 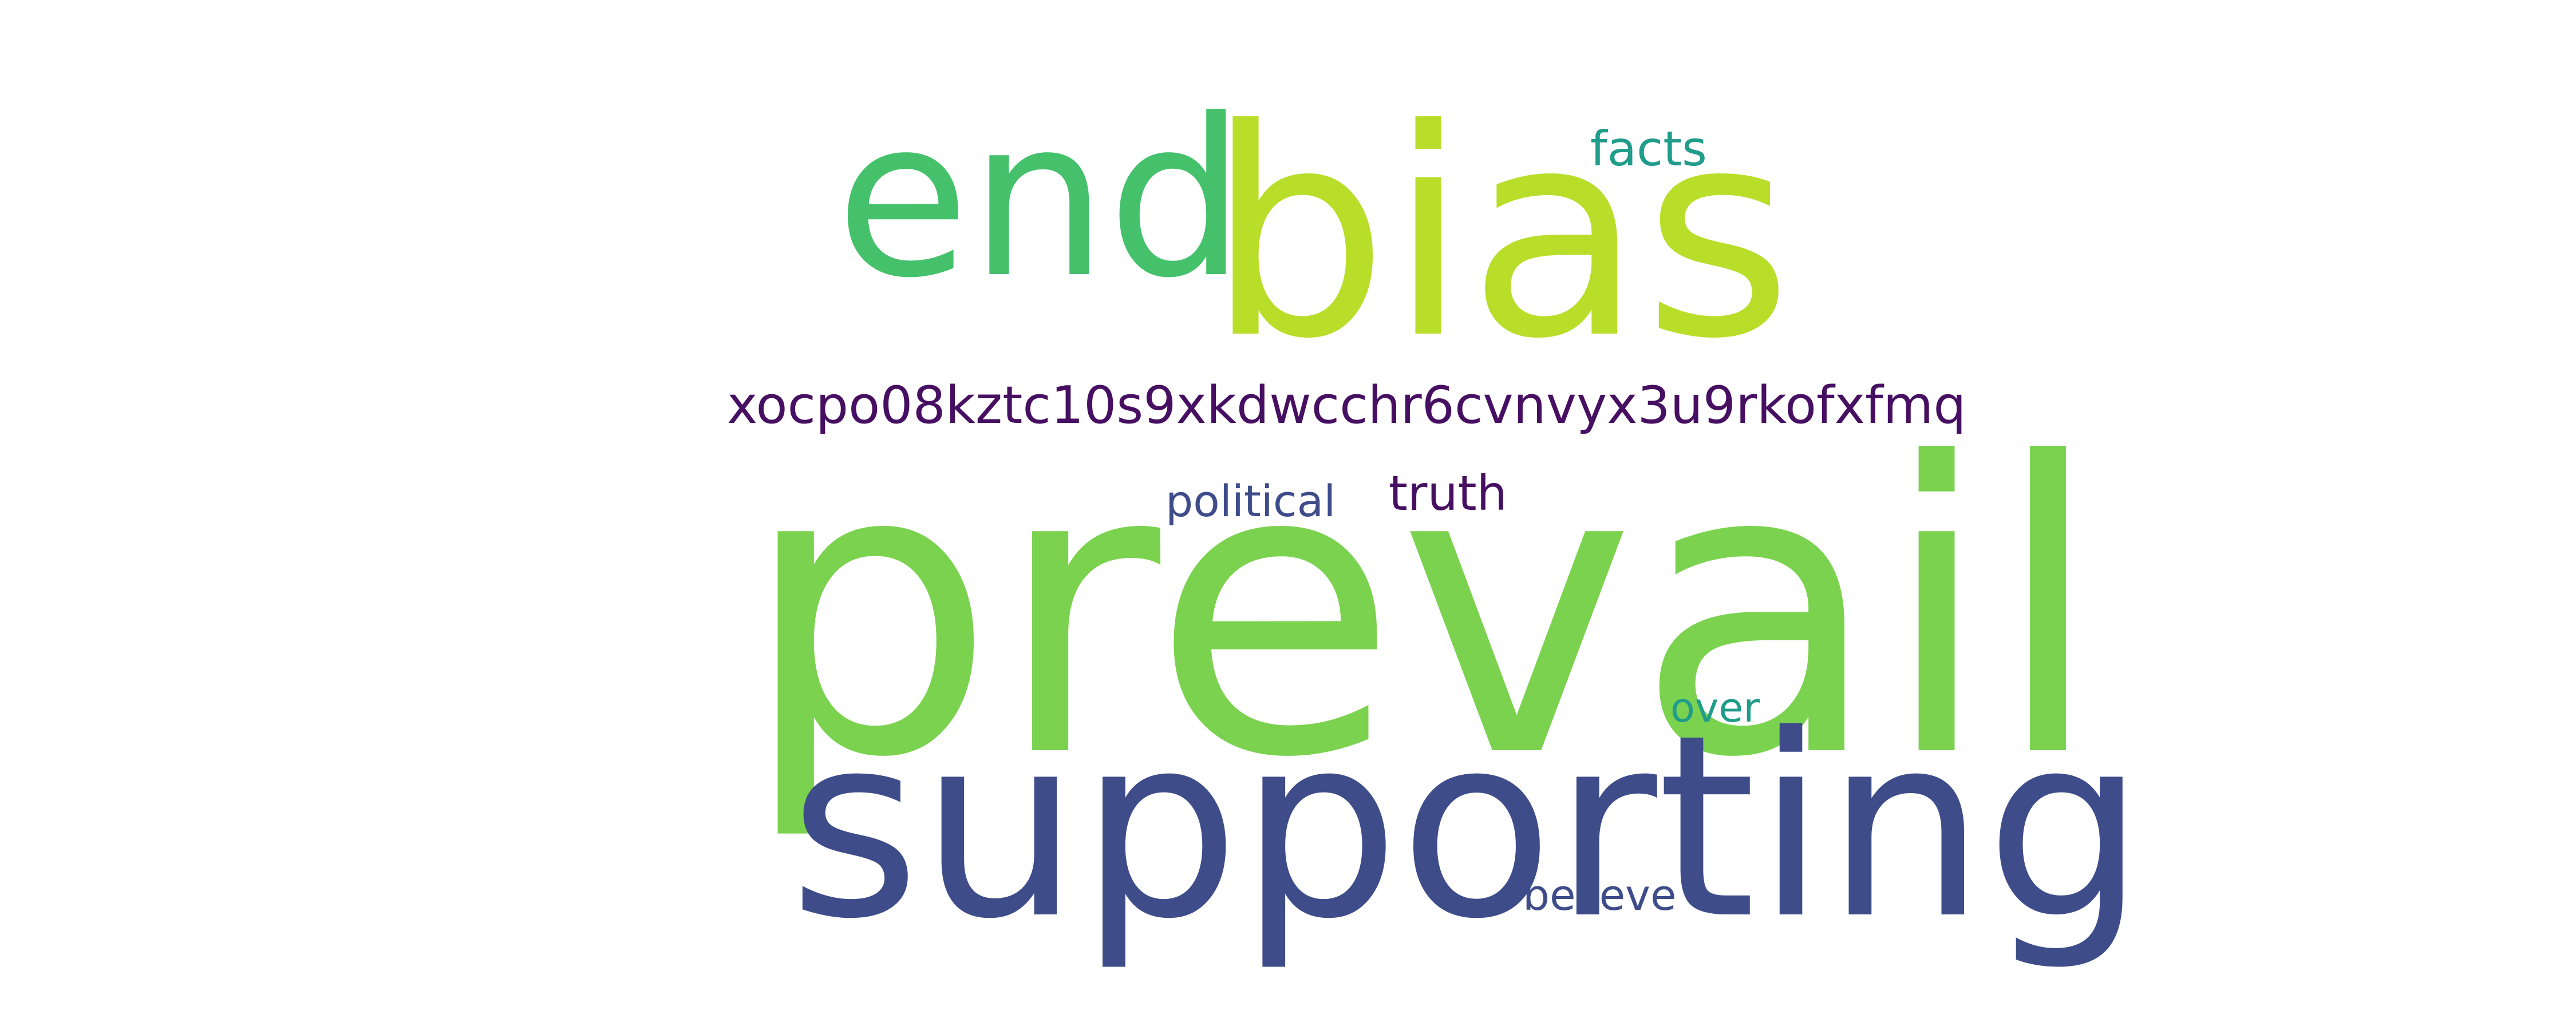 I want to click on word-end: end, so click(x=1041, y=199).